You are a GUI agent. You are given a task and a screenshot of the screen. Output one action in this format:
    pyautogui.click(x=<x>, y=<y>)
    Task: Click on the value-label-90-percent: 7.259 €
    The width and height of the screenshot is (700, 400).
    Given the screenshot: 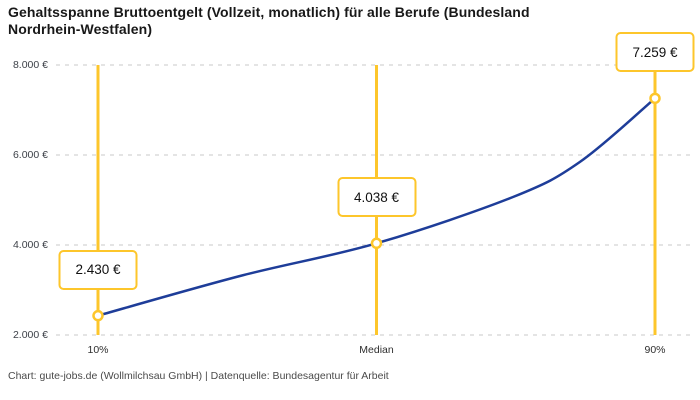 What is the action you would take?
    pyautogui.click(x=655, y=52)
    